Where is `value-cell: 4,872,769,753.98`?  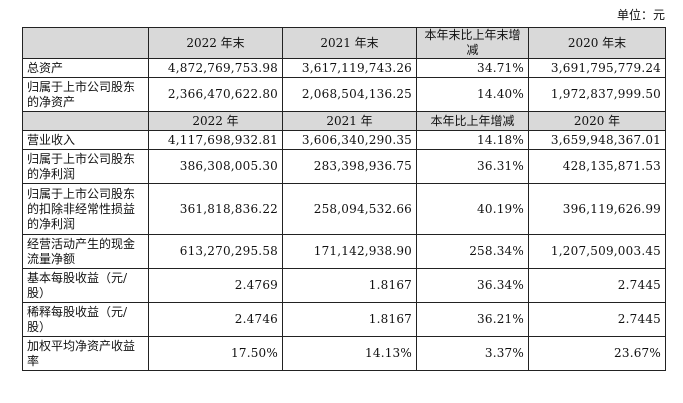 value-cell: 4,872,769,753.98 is located at coordinates (215, 68).